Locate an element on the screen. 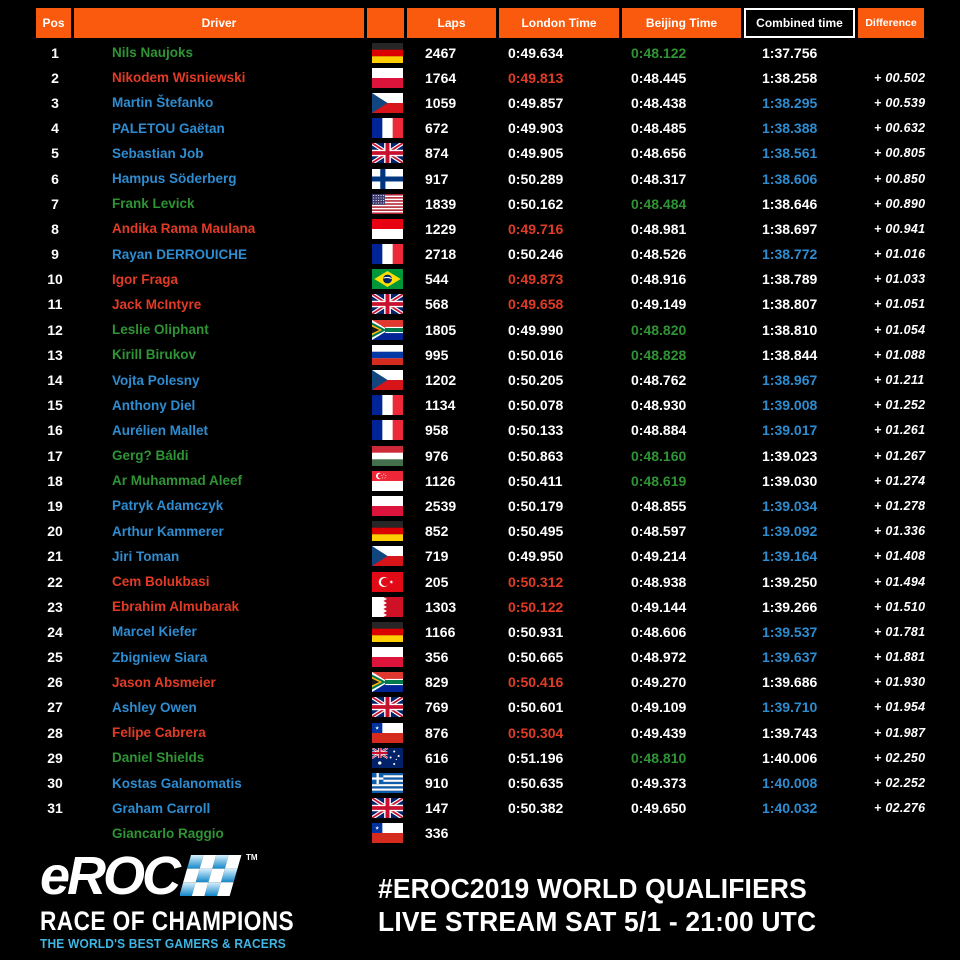 This screenshot has width=960, height=960. difference-value: + 01.954 is located at coordinates (900, 707).